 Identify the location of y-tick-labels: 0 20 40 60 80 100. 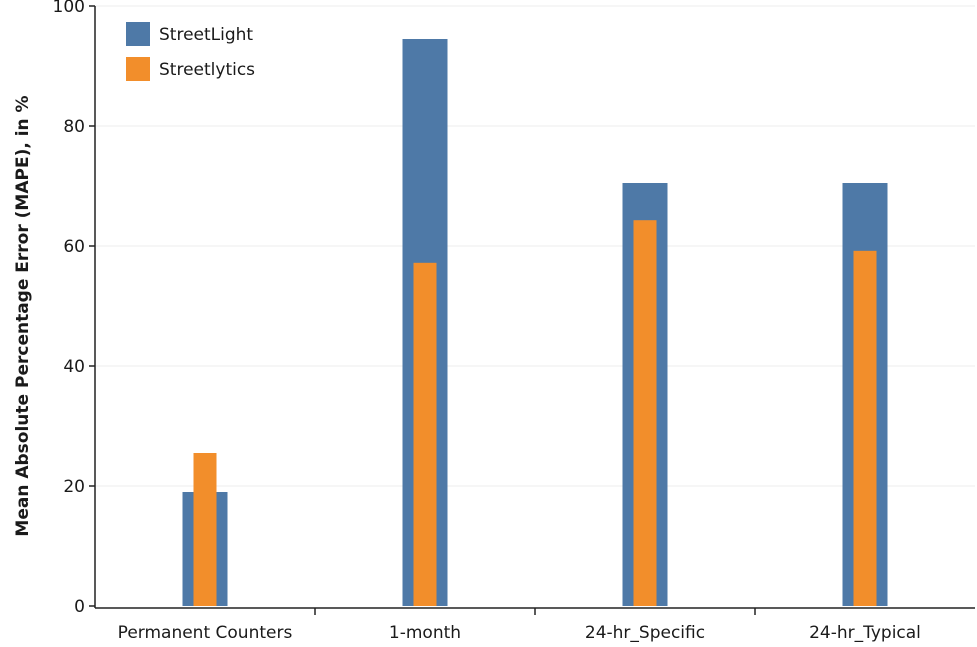
(74, 308).